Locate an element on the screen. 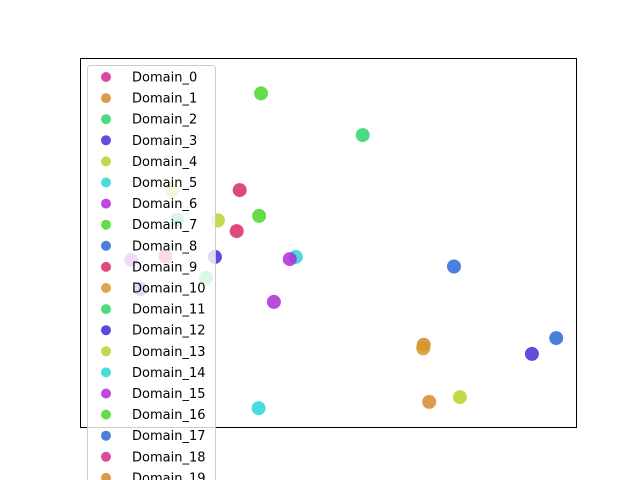 The height and width of the screenshot is (480, 640). legend-label-13: Domain_13 is located at coordinates (169, 352).